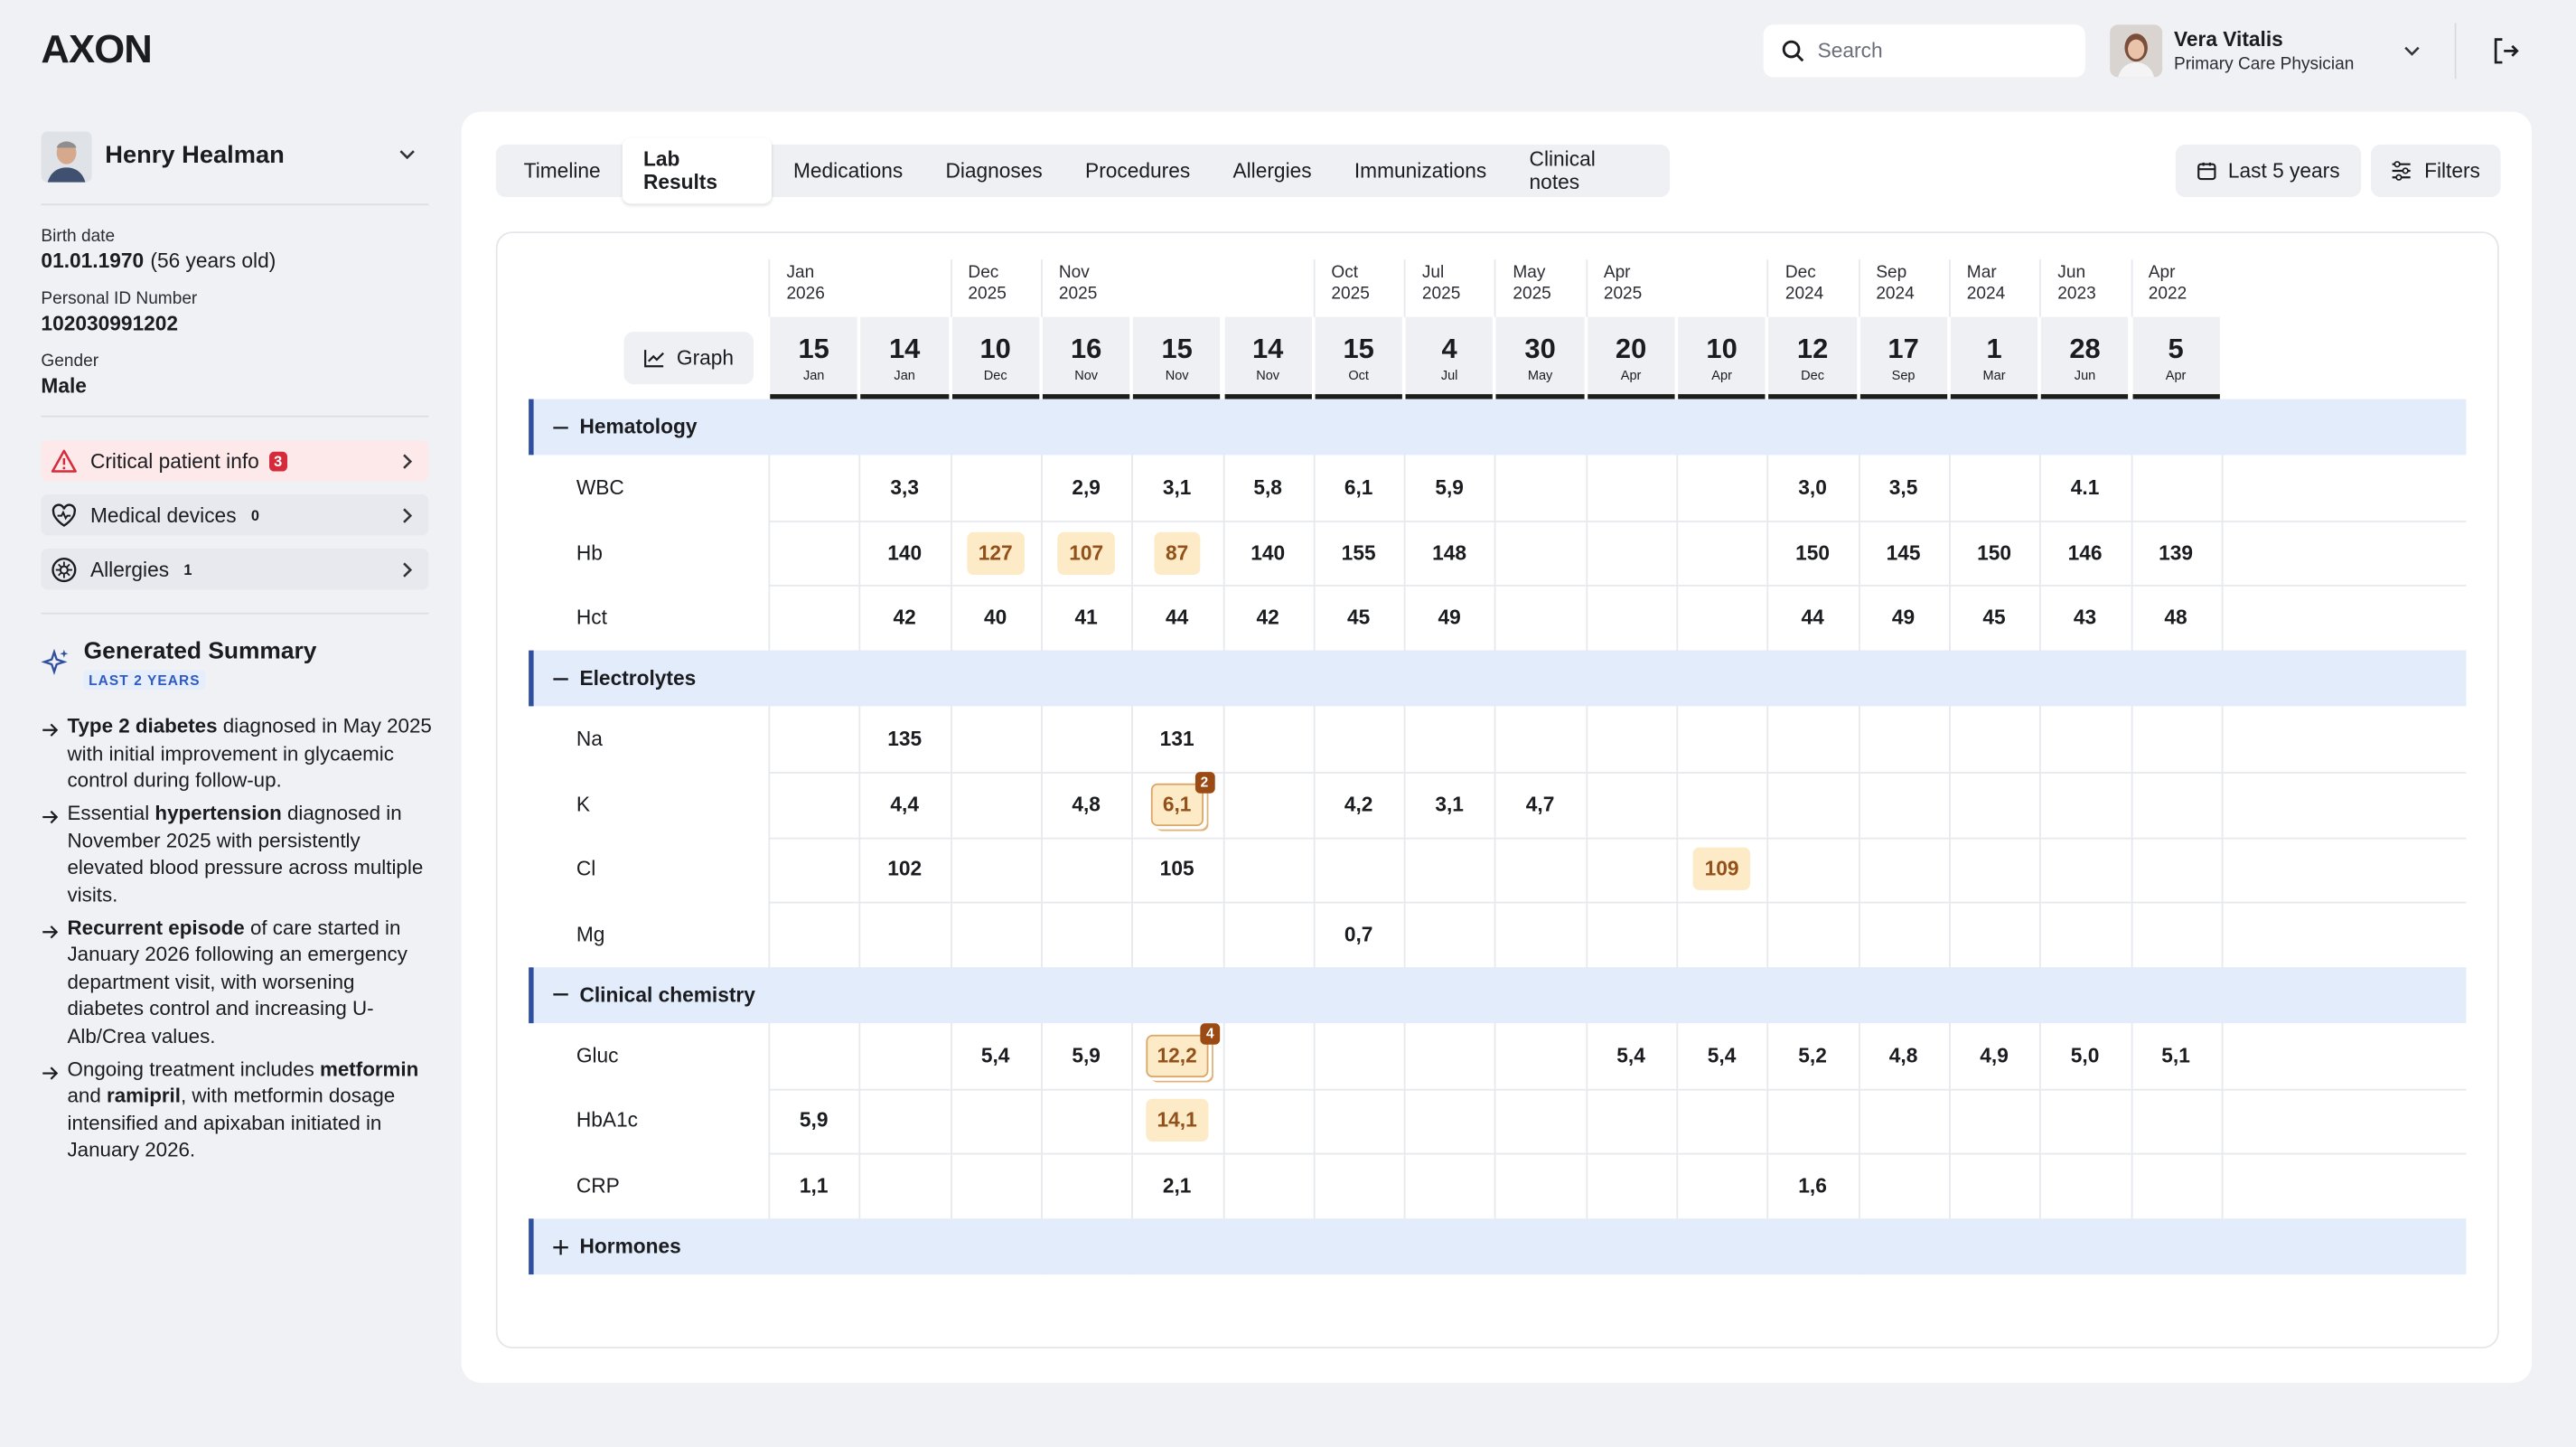 The height and width of the screenshot is (1447, 2576). What do you see at coordinates (1722, 1055) in the screenshot?
I see `lab-value: 5,4` at bounding box center [1722, 1055].